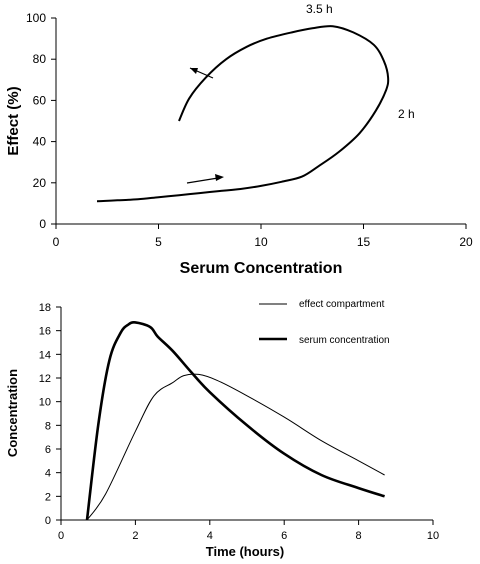 This screenshot has width=480, height=564. What do you see at coordinates (219, 177) in the screenshot?
I see `lower-arrow-head-icon` at bounding box center [219, 177].